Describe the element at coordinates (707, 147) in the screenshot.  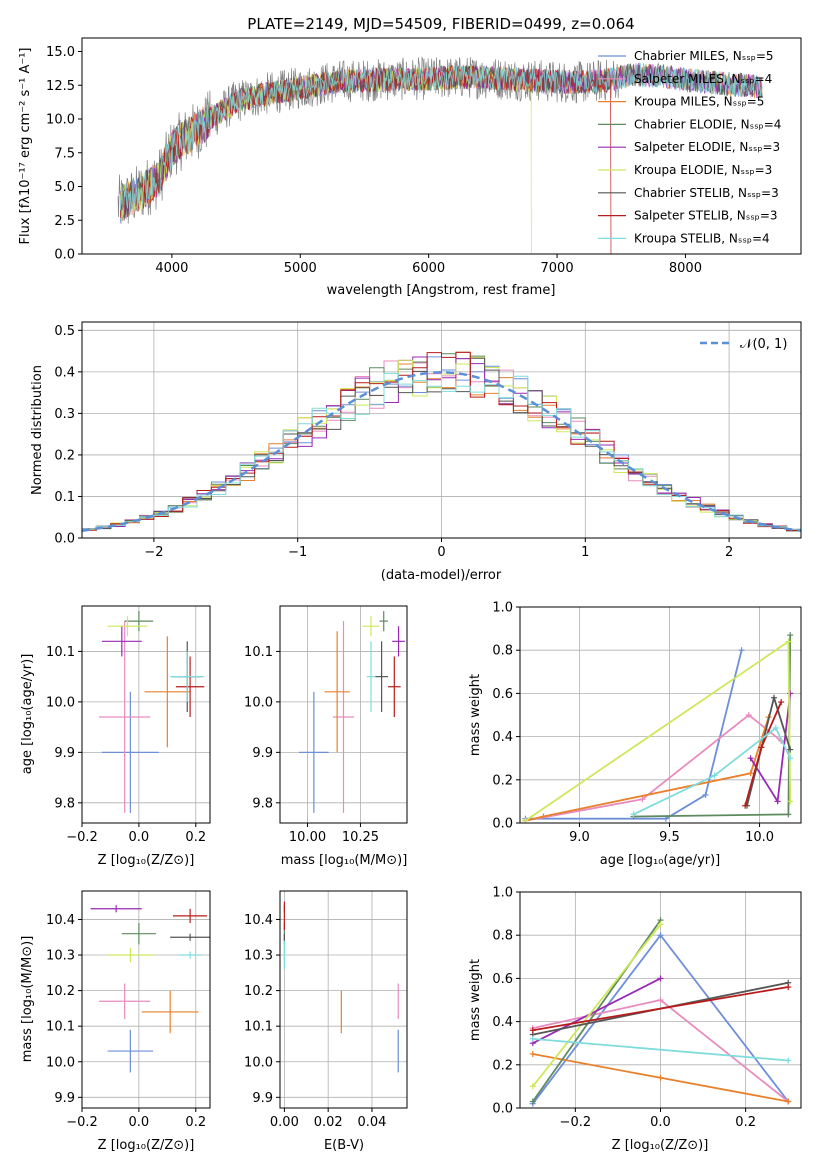
I see `legend-label: Salpeter ELODIE, Nₛₛₚ=3` at that location.